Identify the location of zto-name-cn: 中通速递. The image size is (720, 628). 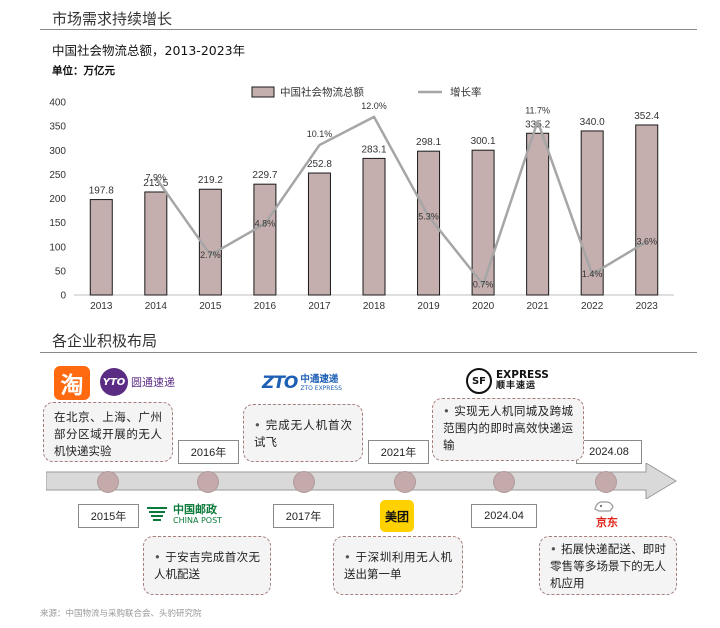
(319, 379).